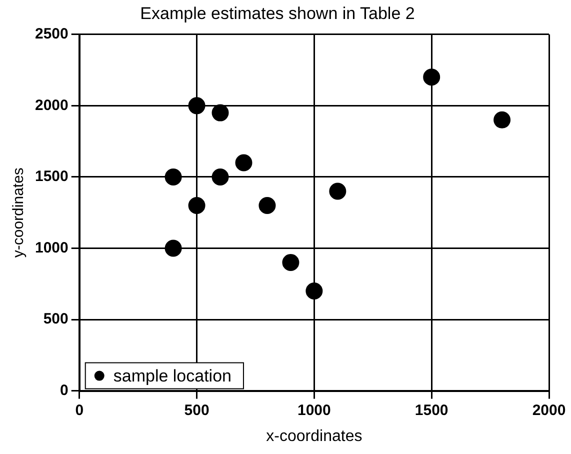 The width and height of the screenshot is (571, 454). I want to click on x-tick-label: 0, so click(79, 410).